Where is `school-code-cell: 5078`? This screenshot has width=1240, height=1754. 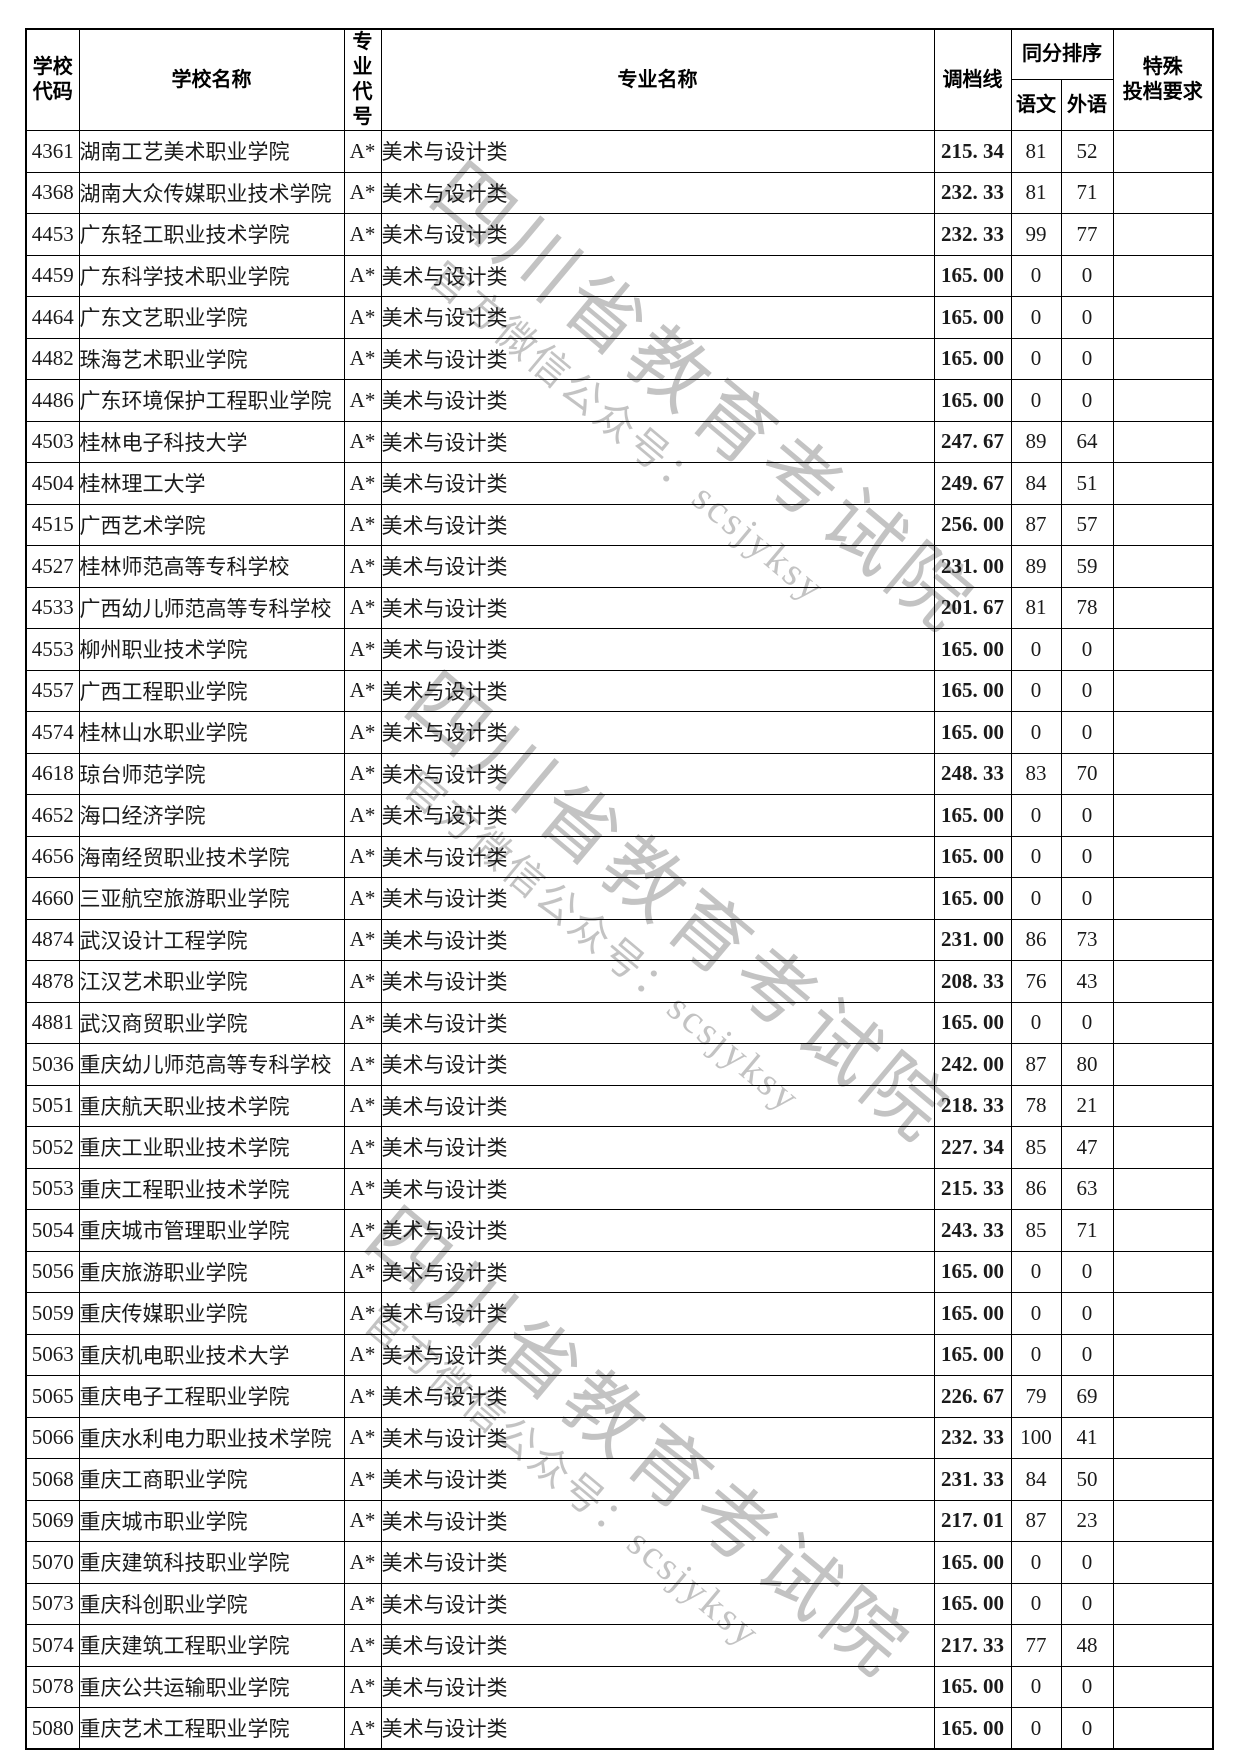
school-code-cell: 5078 is located at coordinates (52, 1686).